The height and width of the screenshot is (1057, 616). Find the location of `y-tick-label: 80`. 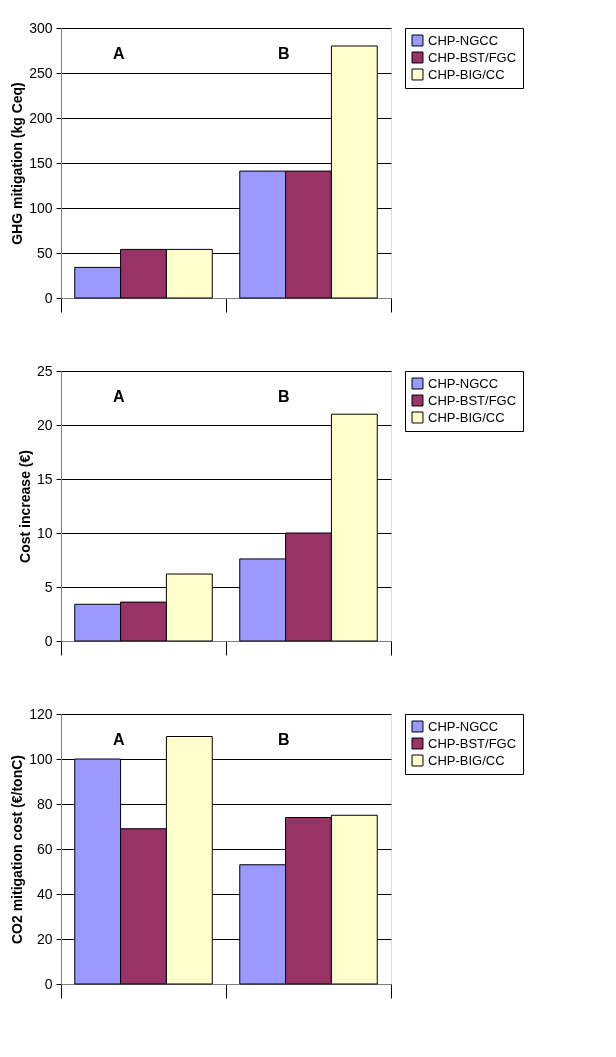

y-tick-label: 80 is located at coordinates (44, 803).